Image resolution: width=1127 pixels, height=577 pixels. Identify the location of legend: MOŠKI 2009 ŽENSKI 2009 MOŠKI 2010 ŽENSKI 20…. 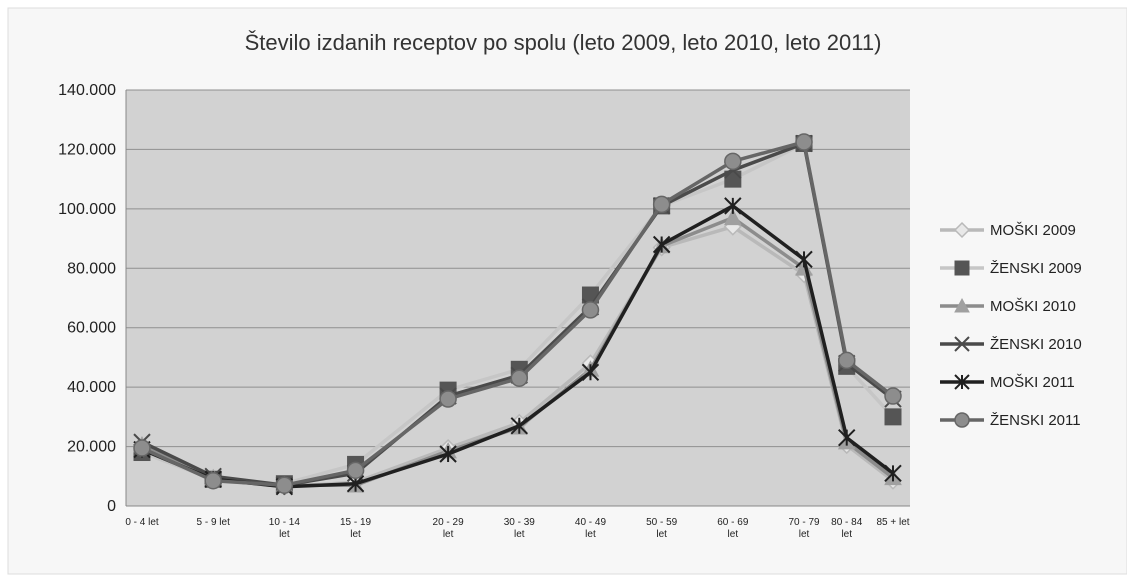
(1011, 325).